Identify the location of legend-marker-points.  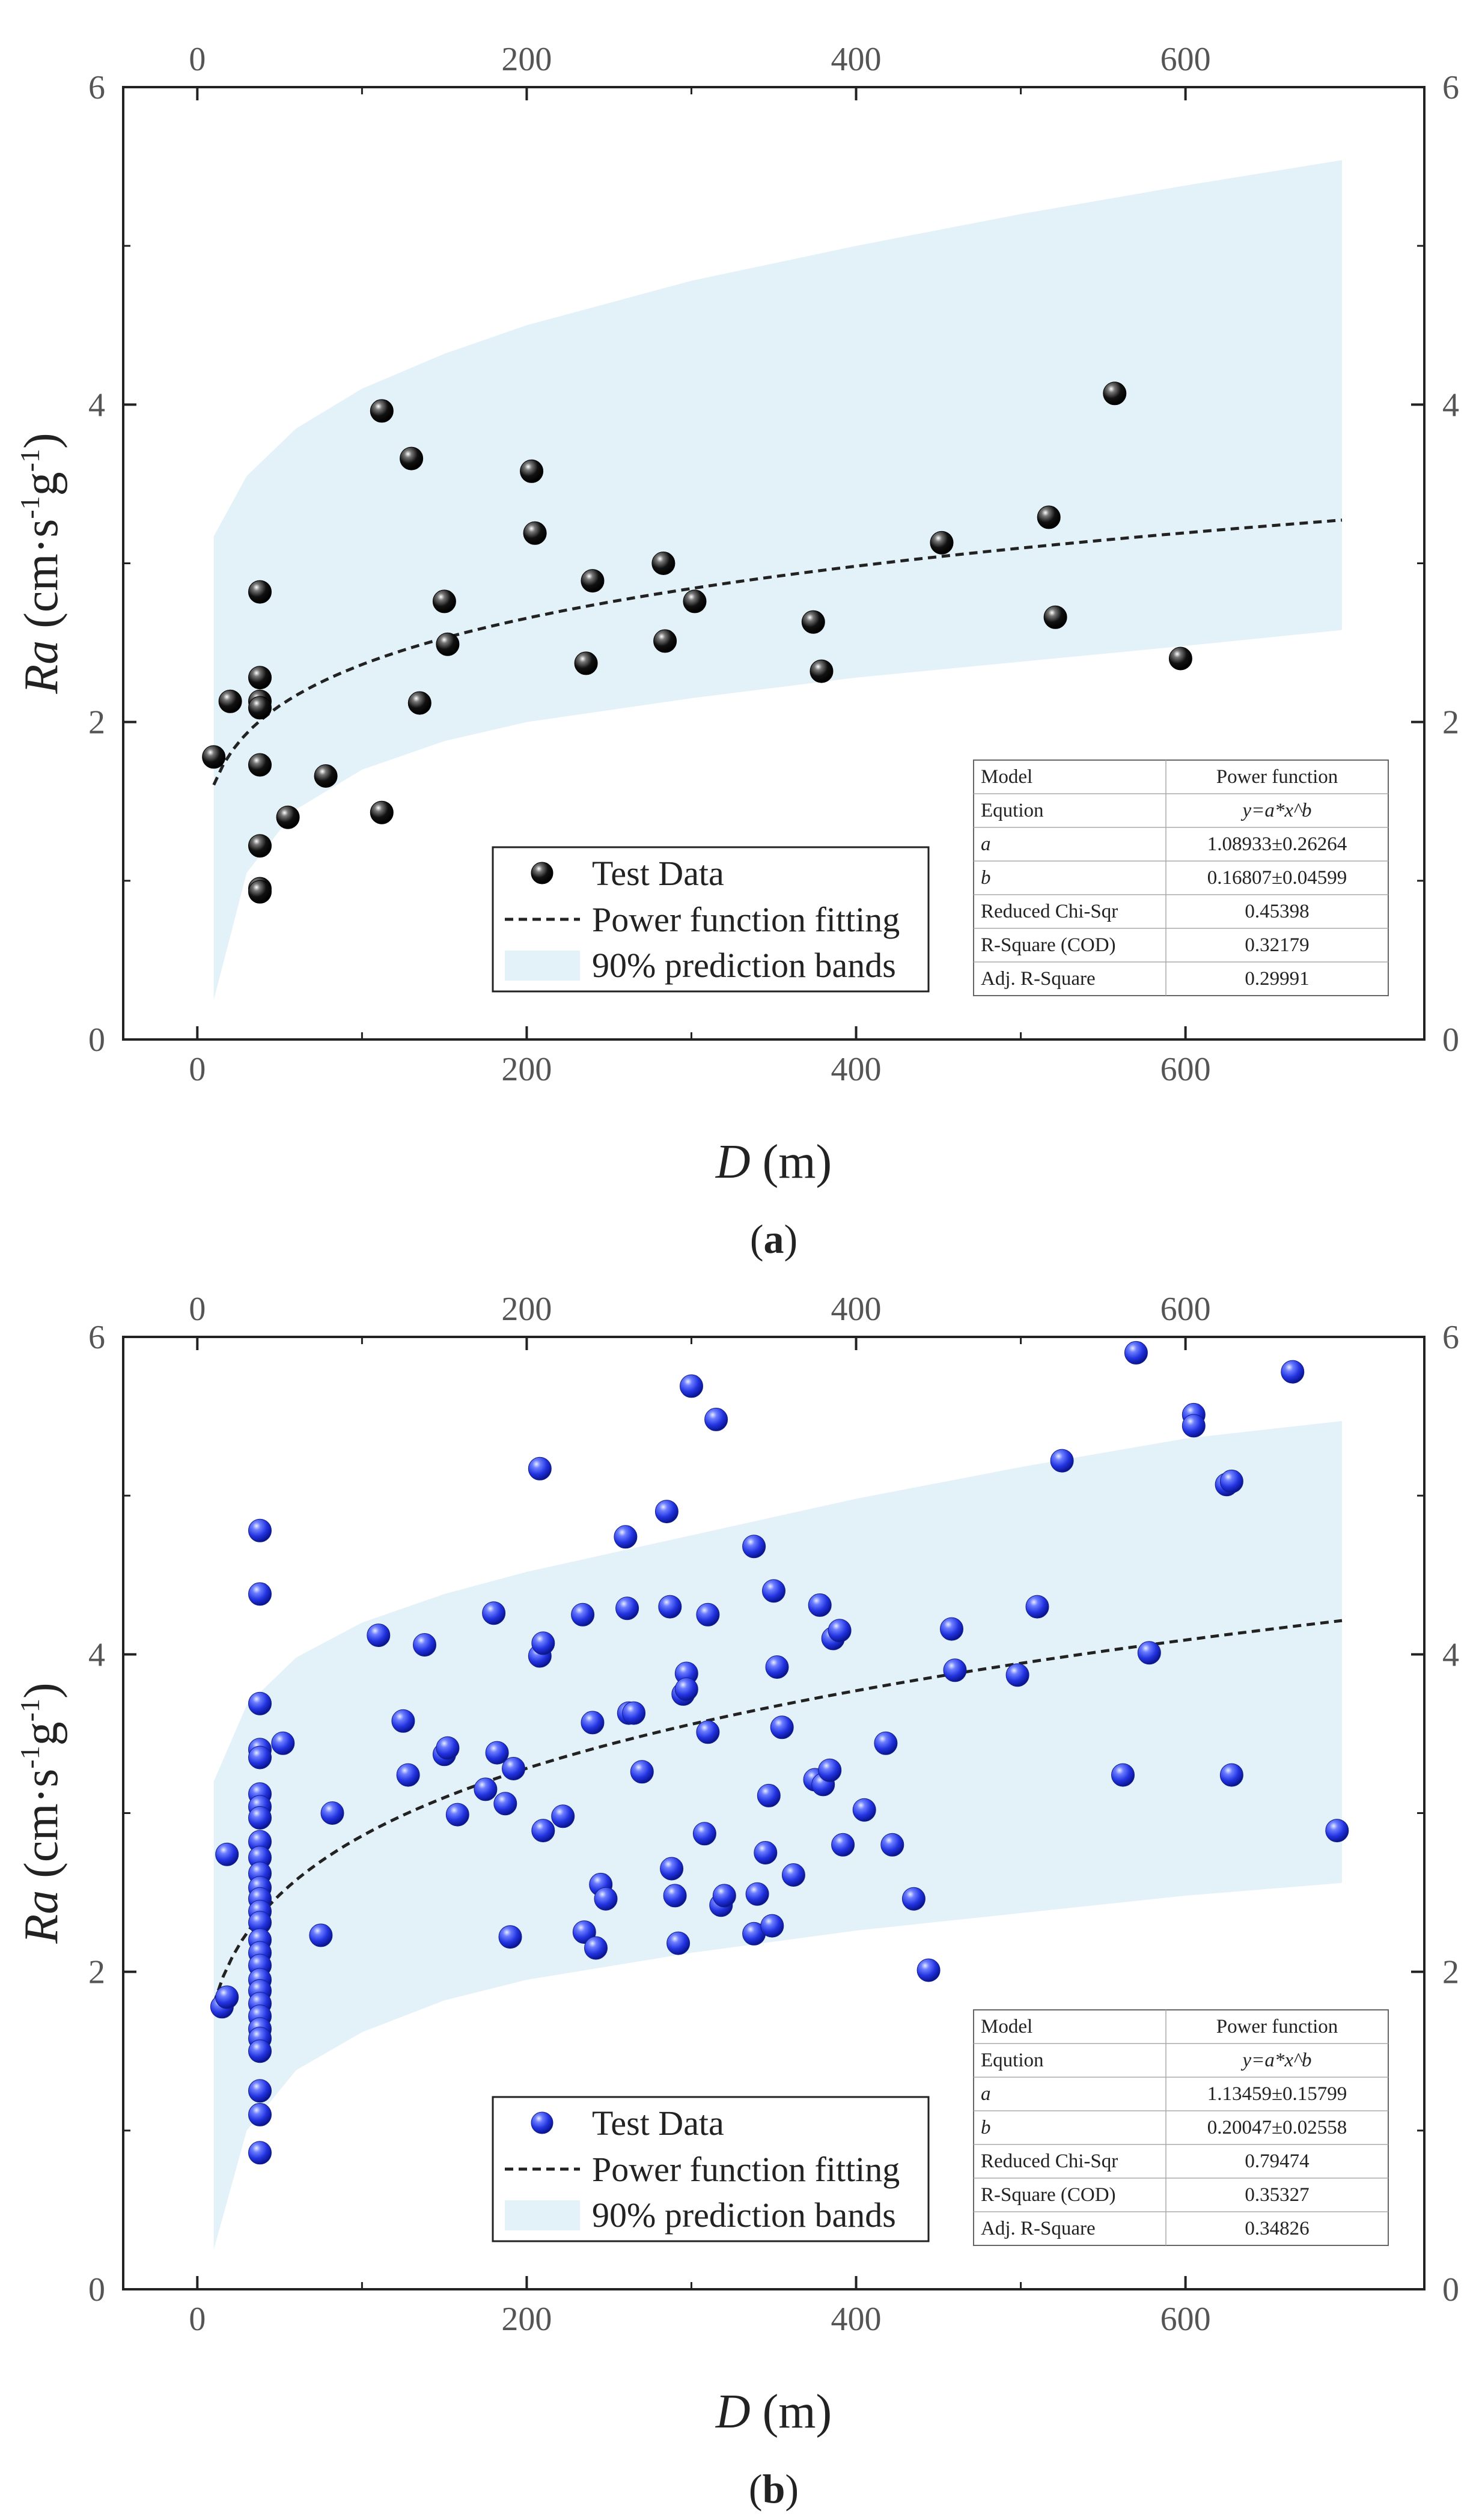
(542, 873).